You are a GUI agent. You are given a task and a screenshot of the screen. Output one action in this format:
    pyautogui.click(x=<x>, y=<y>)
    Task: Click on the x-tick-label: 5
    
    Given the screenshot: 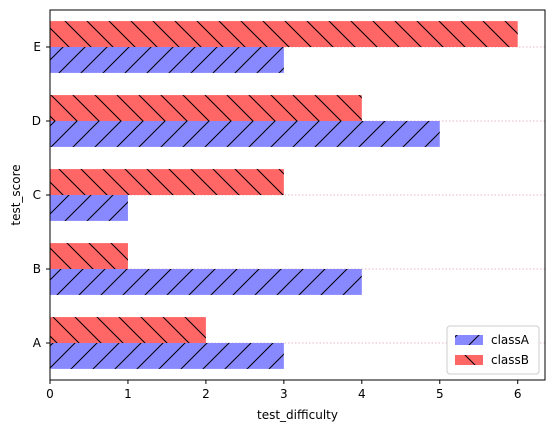 What is the action you would take?
    pyautogui.click(x=440, y=394)
    